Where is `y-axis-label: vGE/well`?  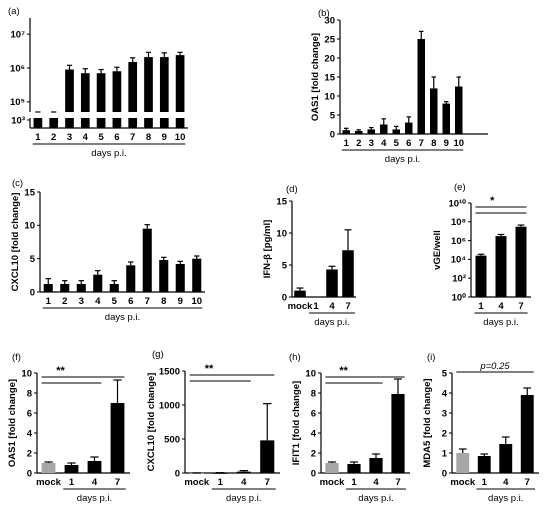
y-axis-label: vGE/well is located at coordinates (437, 250).